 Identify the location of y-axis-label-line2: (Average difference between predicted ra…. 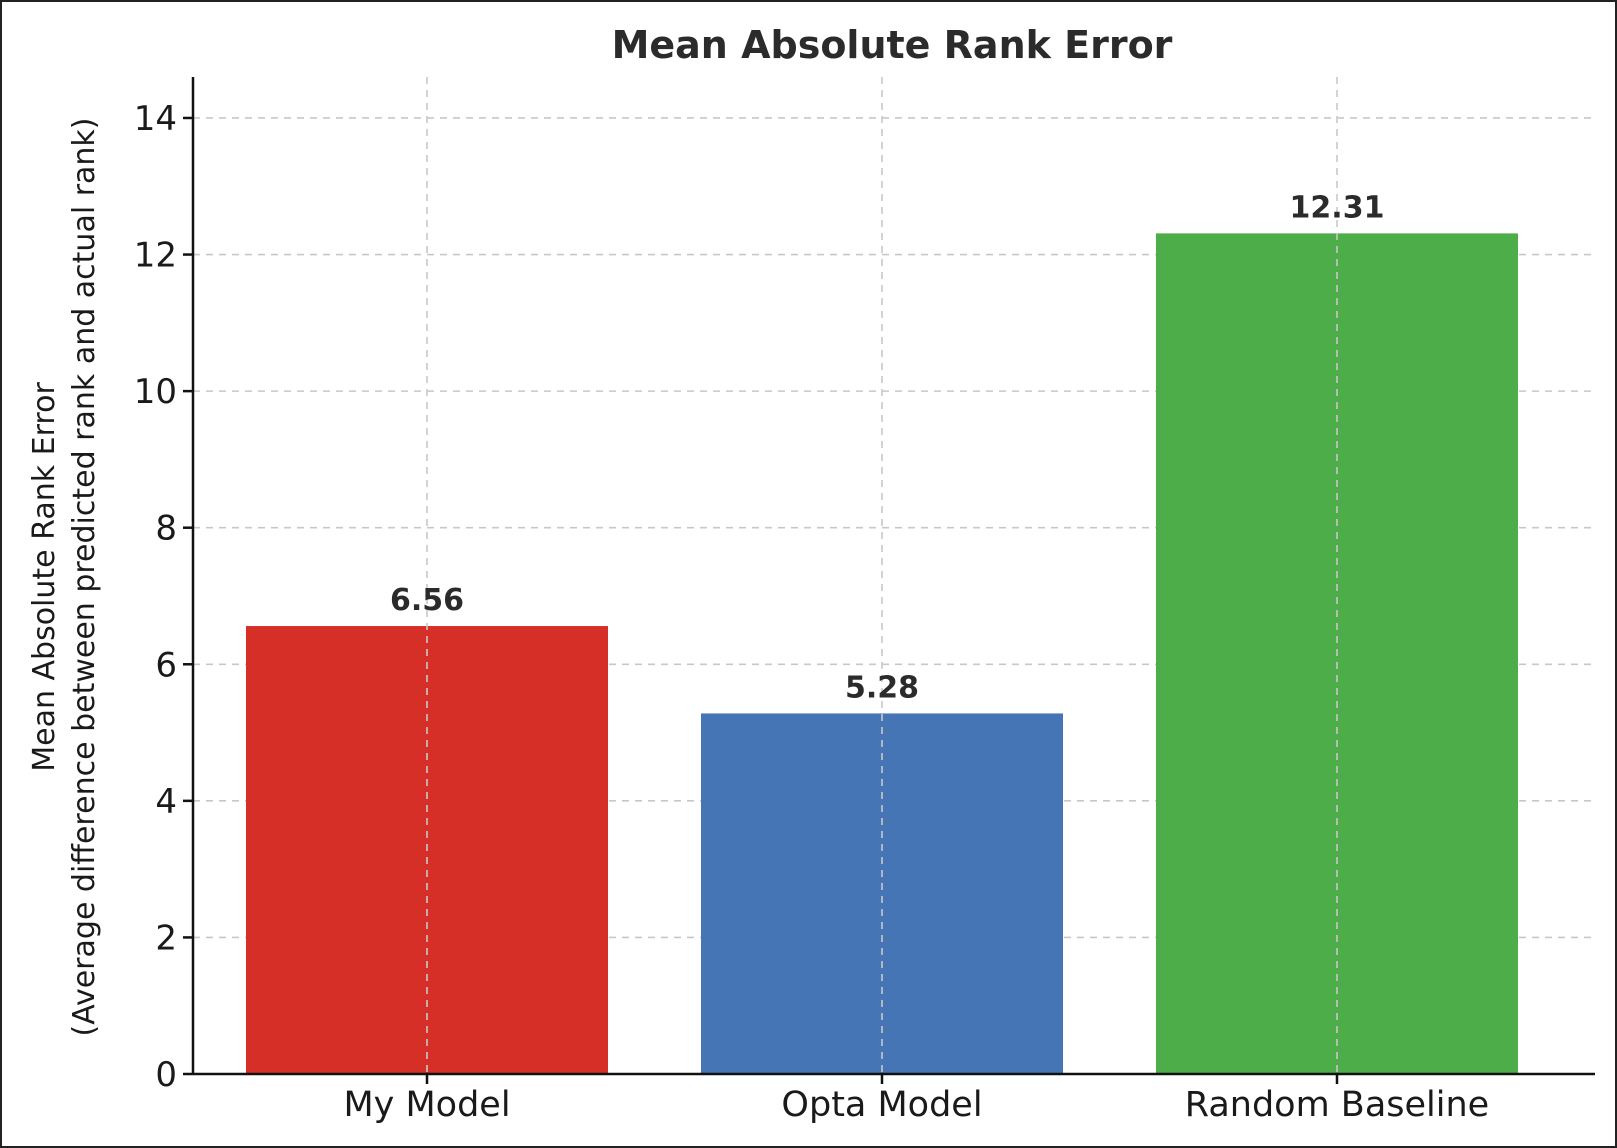
(84, 576).